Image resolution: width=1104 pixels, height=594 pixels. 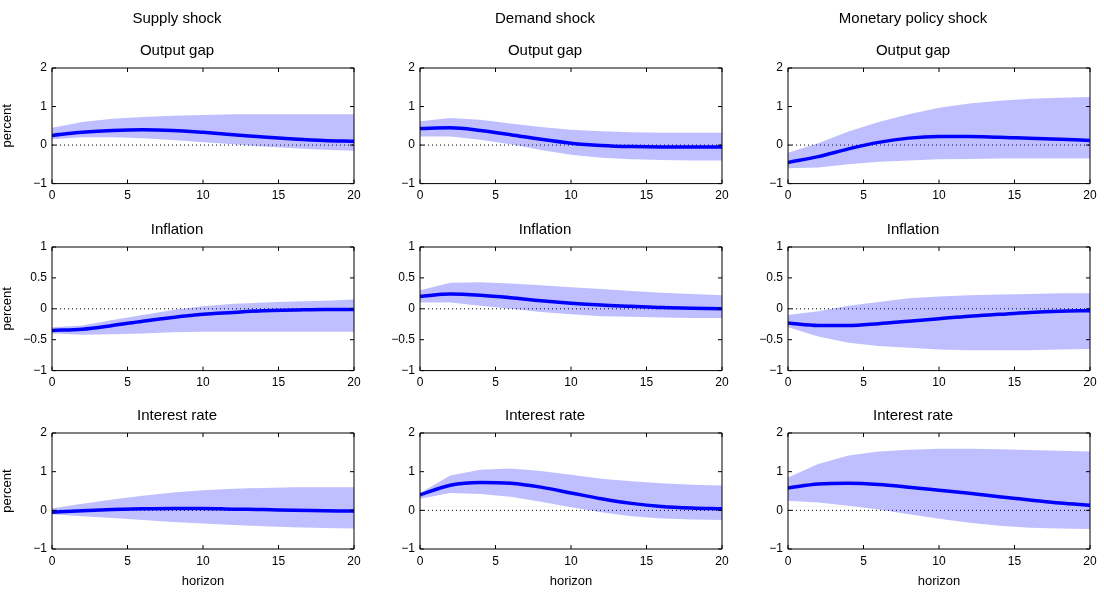 What do you see at coordinates (545, 18) in the screenshot?
I see `chart-title: Demand shock` at bounding box center [545, 18].